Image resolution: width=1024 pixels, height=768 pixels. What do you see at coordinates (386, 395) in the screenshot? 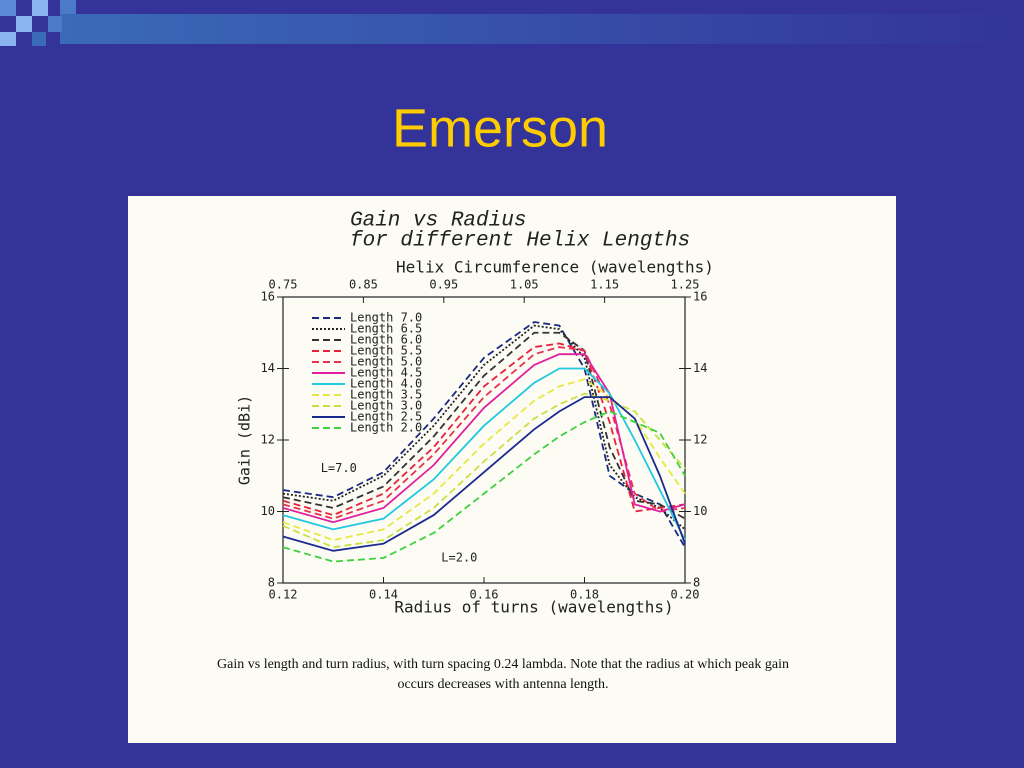
I see `legend-label: Length 3.5` at bounding box center [386, 395].